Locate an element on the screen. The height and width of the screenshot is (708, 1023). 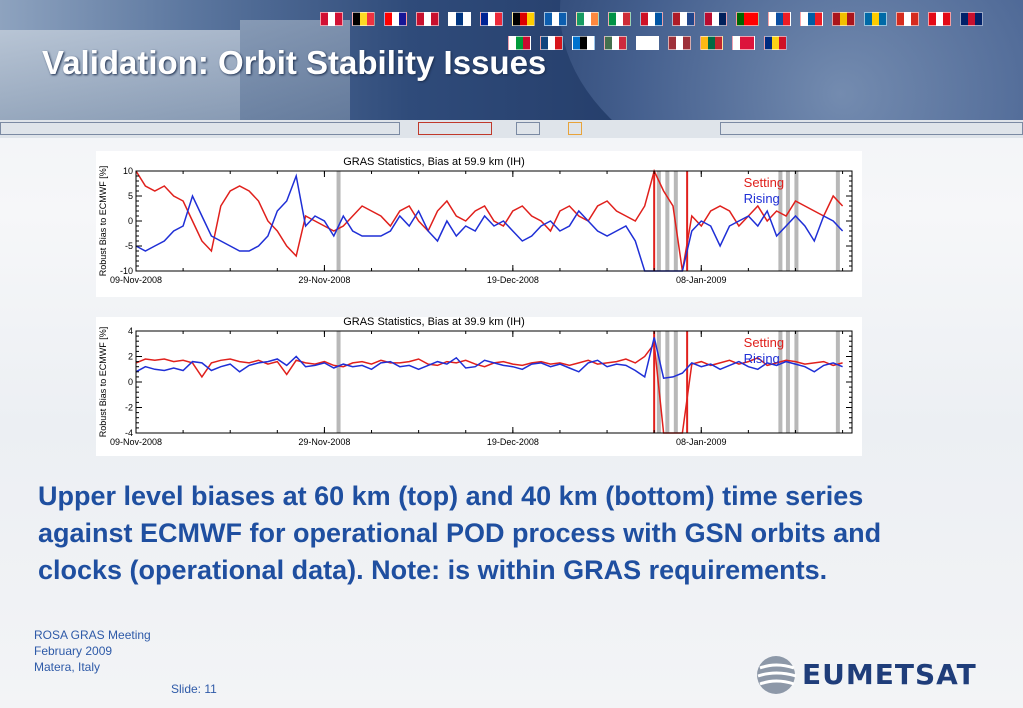
building-image is located at coordinates (120, 77).